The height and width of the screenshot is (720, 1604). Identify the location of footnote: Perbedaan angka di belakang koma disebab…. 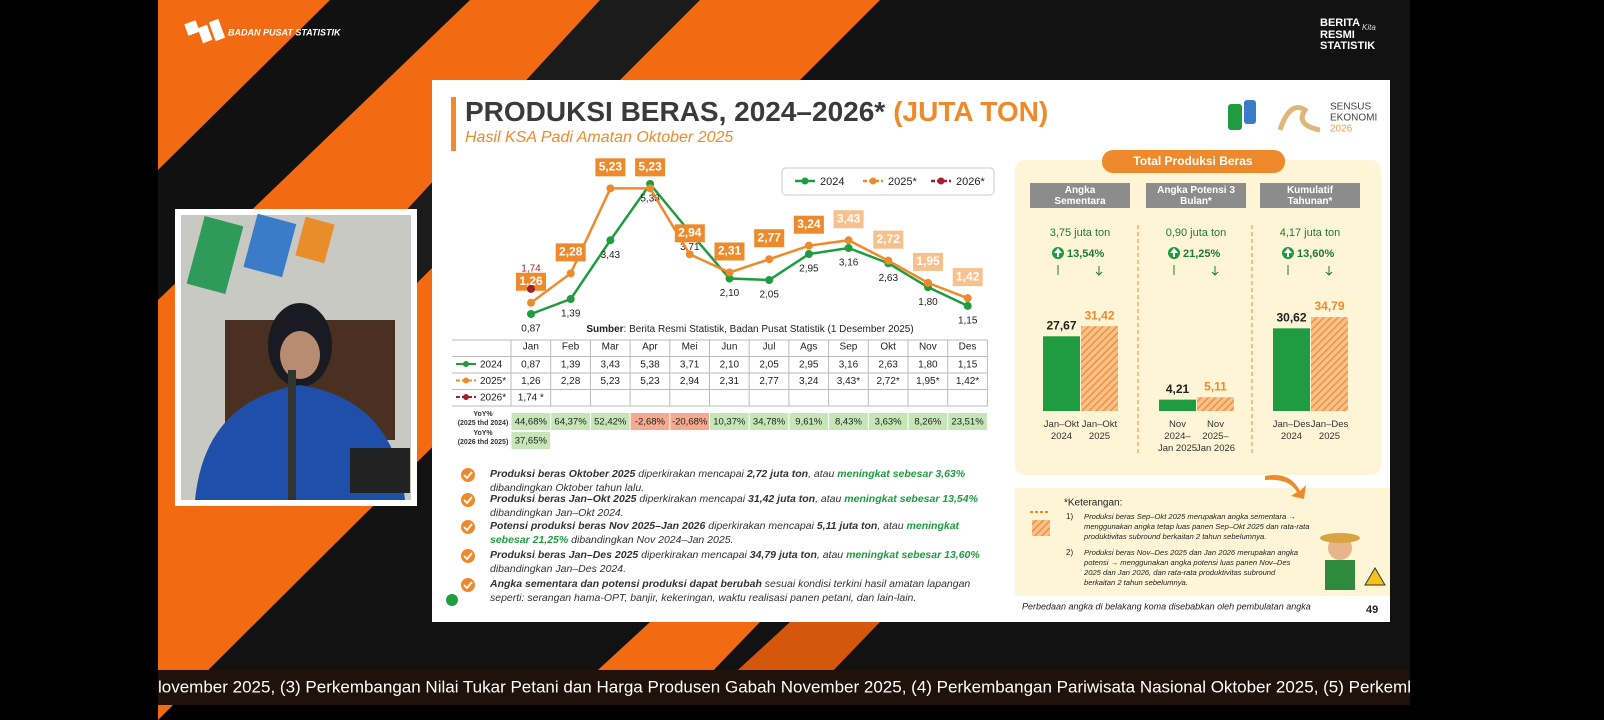
(1166, 606).